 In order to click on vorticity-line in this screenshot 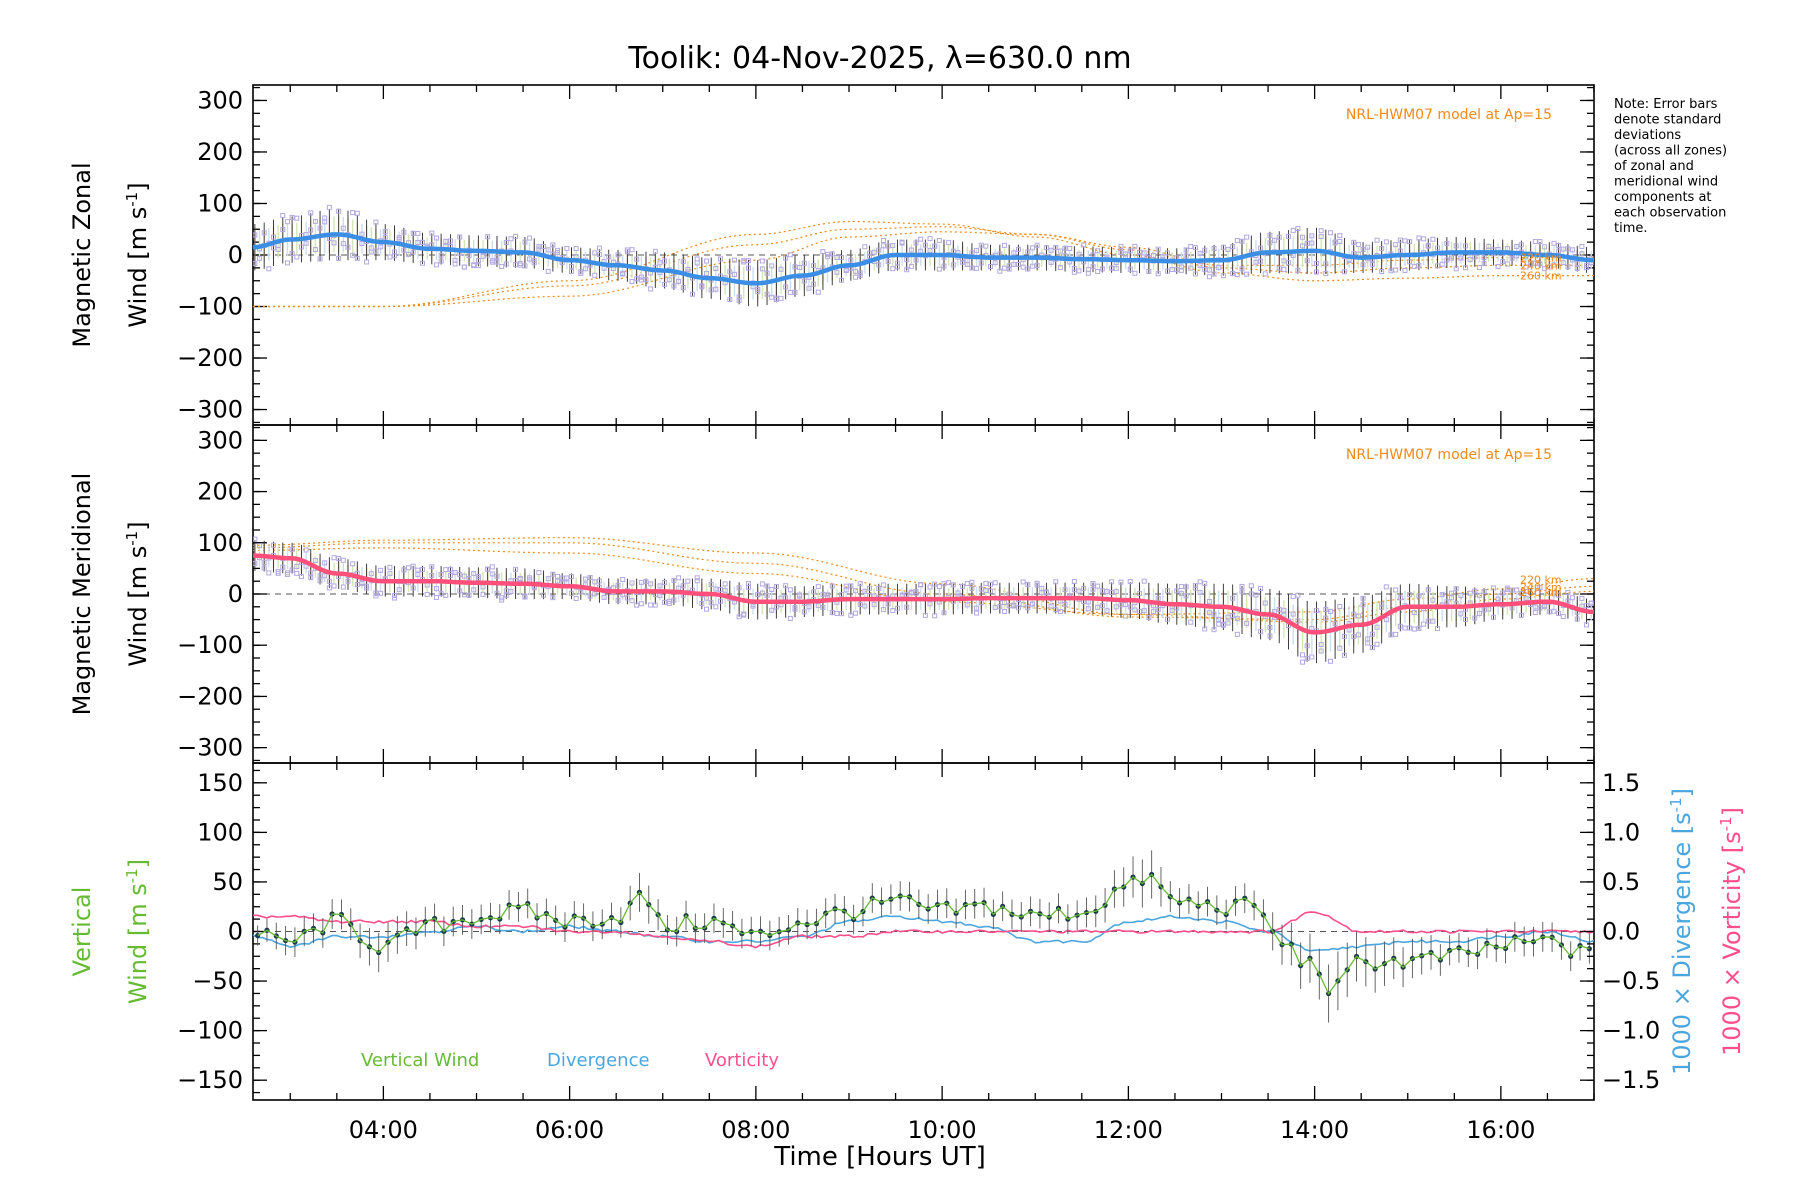, I will do `click(923, 930)`.